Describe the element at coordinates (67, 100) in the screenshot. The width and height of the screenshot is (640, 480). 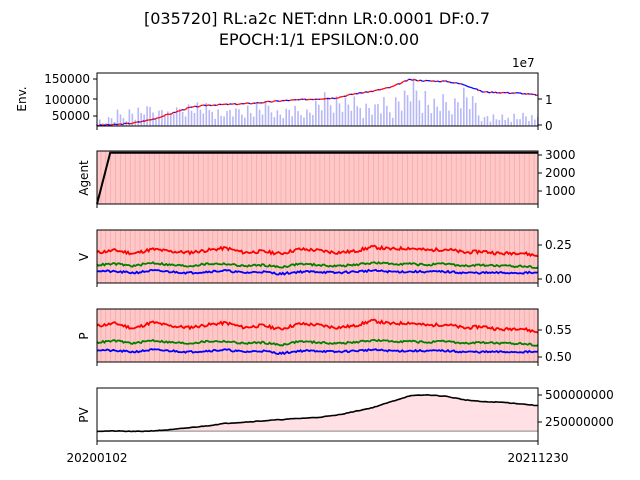
I see `env-ytick-100000: 100000` at that location.